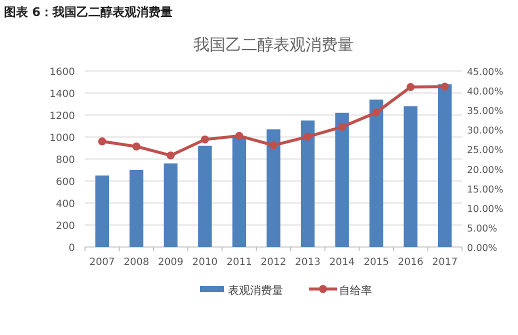 This screenshot has height=335, width=518. I want to click on chart-subtitle: 我国乙二醇表观消费量, so click(274, 44).